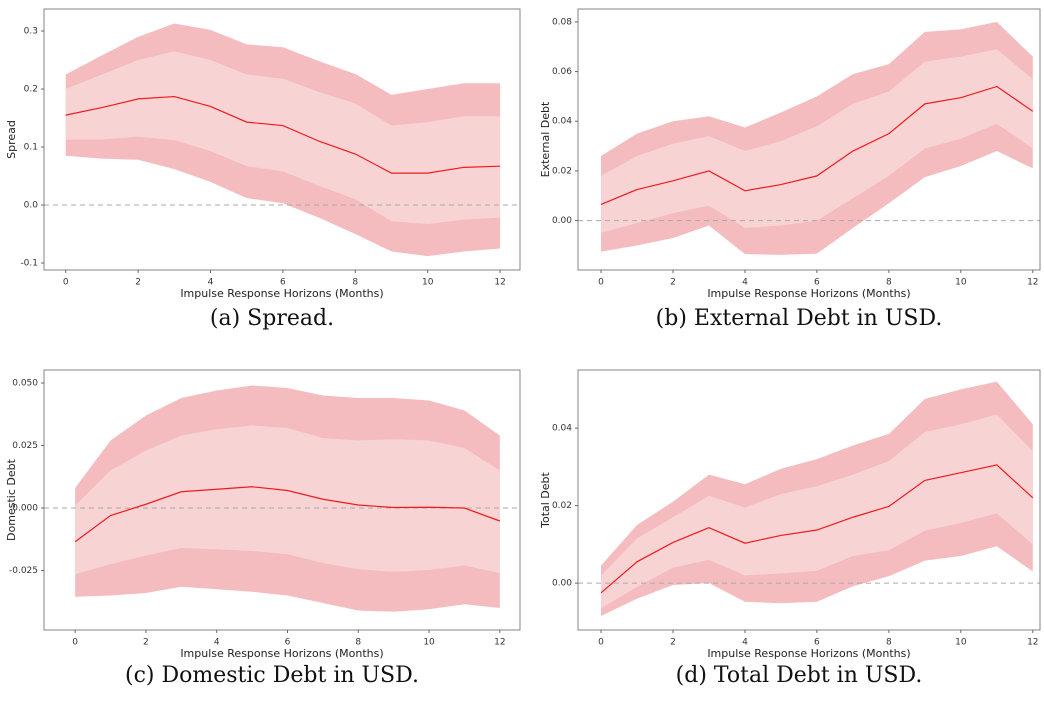  What do you see at coordinates (272, 318) in the screenshot?
I see `caption: (a) Spread.` at bounding box center [272, 318].